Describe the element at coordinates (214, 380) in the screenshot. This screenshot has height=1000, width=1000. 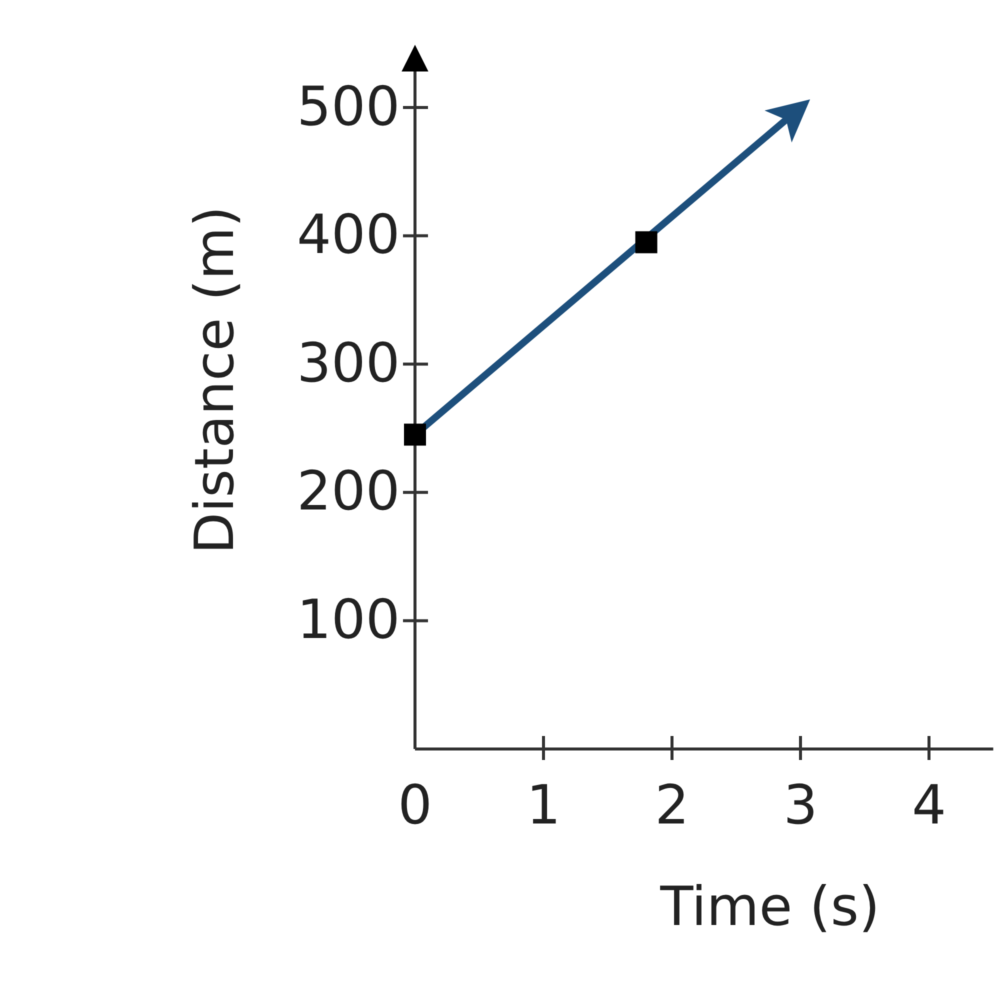
I see `y-axis-title: Distance (m)` at that location.